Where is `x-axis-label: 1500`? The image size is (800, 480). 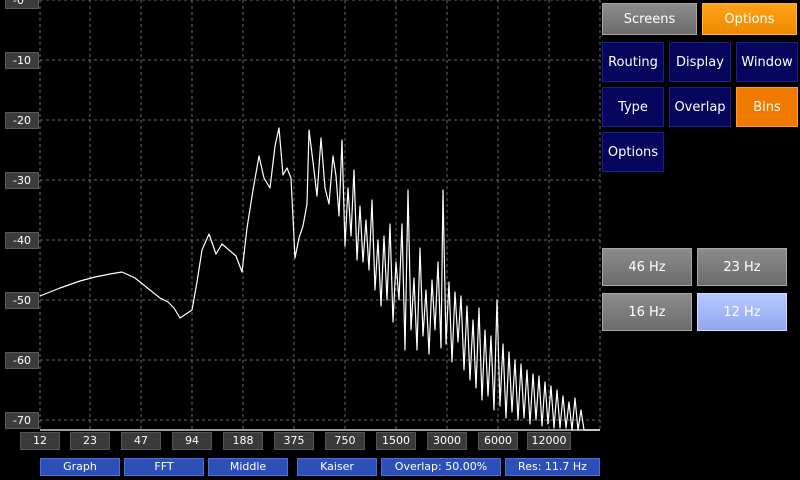 x-axis-label: 1500 is located at coordinates (396, 441).